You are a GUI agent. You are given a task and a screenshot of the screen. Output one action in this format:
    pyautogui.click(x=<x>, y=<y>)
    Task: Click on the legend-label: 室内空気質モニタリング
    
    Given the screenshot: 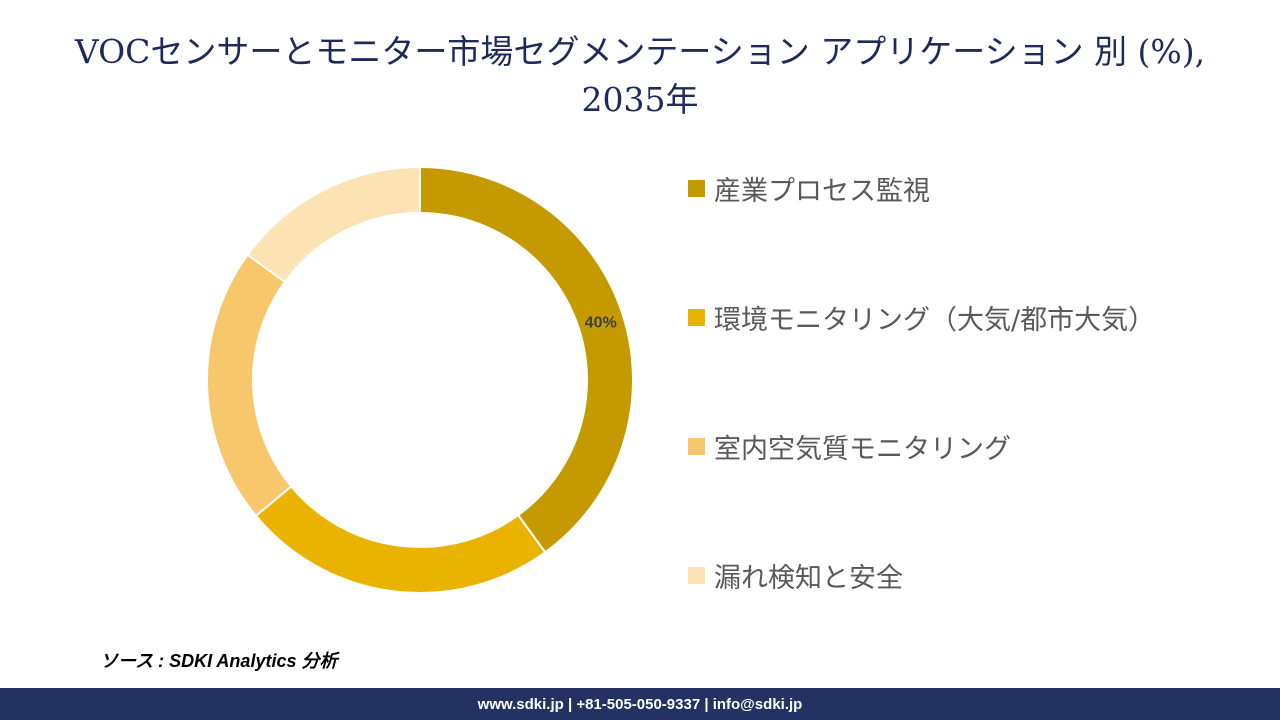 What is the action you would take?
    pyautogui.click(x=862, y=449)
    